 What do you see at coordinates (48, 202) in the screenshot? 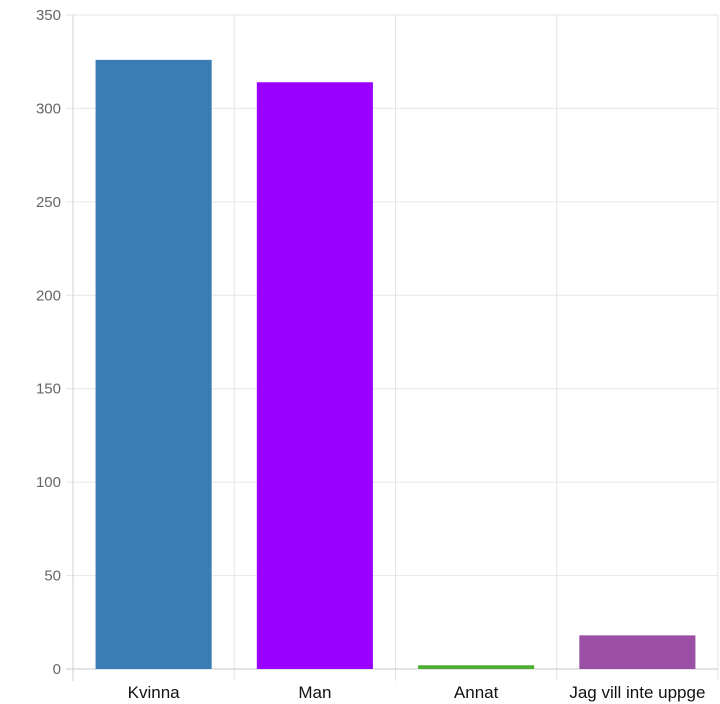
I see `y-tick-label: 250` at bounding box center [48, 202].